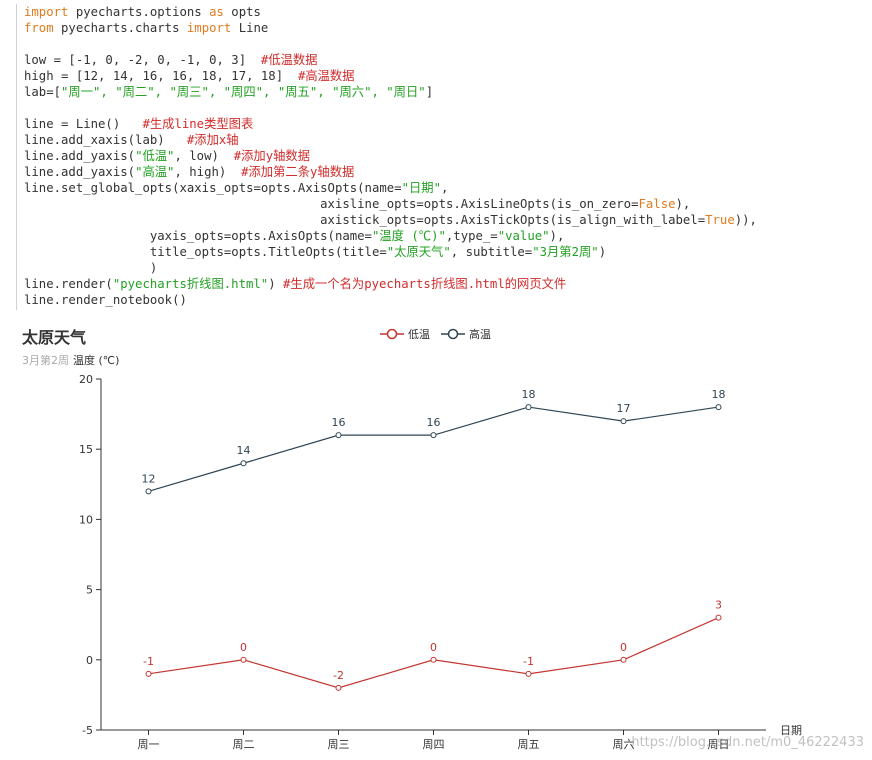 This screenshot has height=760, width=872. What do you see at coordinates (83, 124) in the screenshot?
I see `code-token: line = Line()` at bounding box center [83, 124].